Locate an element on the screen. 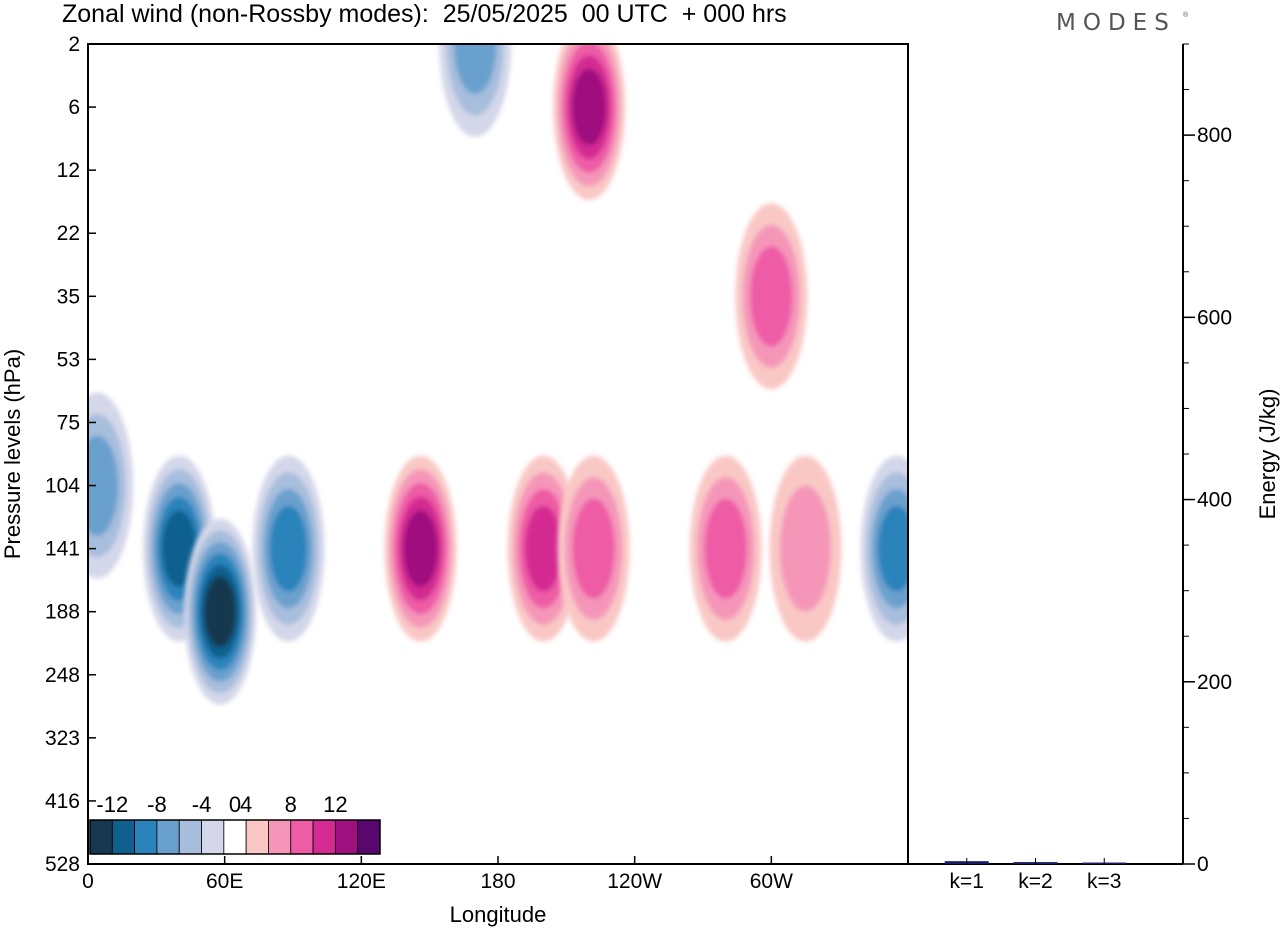 Image resolution: width=1280 pixels, height=930 pixels. energy-category-label: k=1 is located at coordinates (967, 881).